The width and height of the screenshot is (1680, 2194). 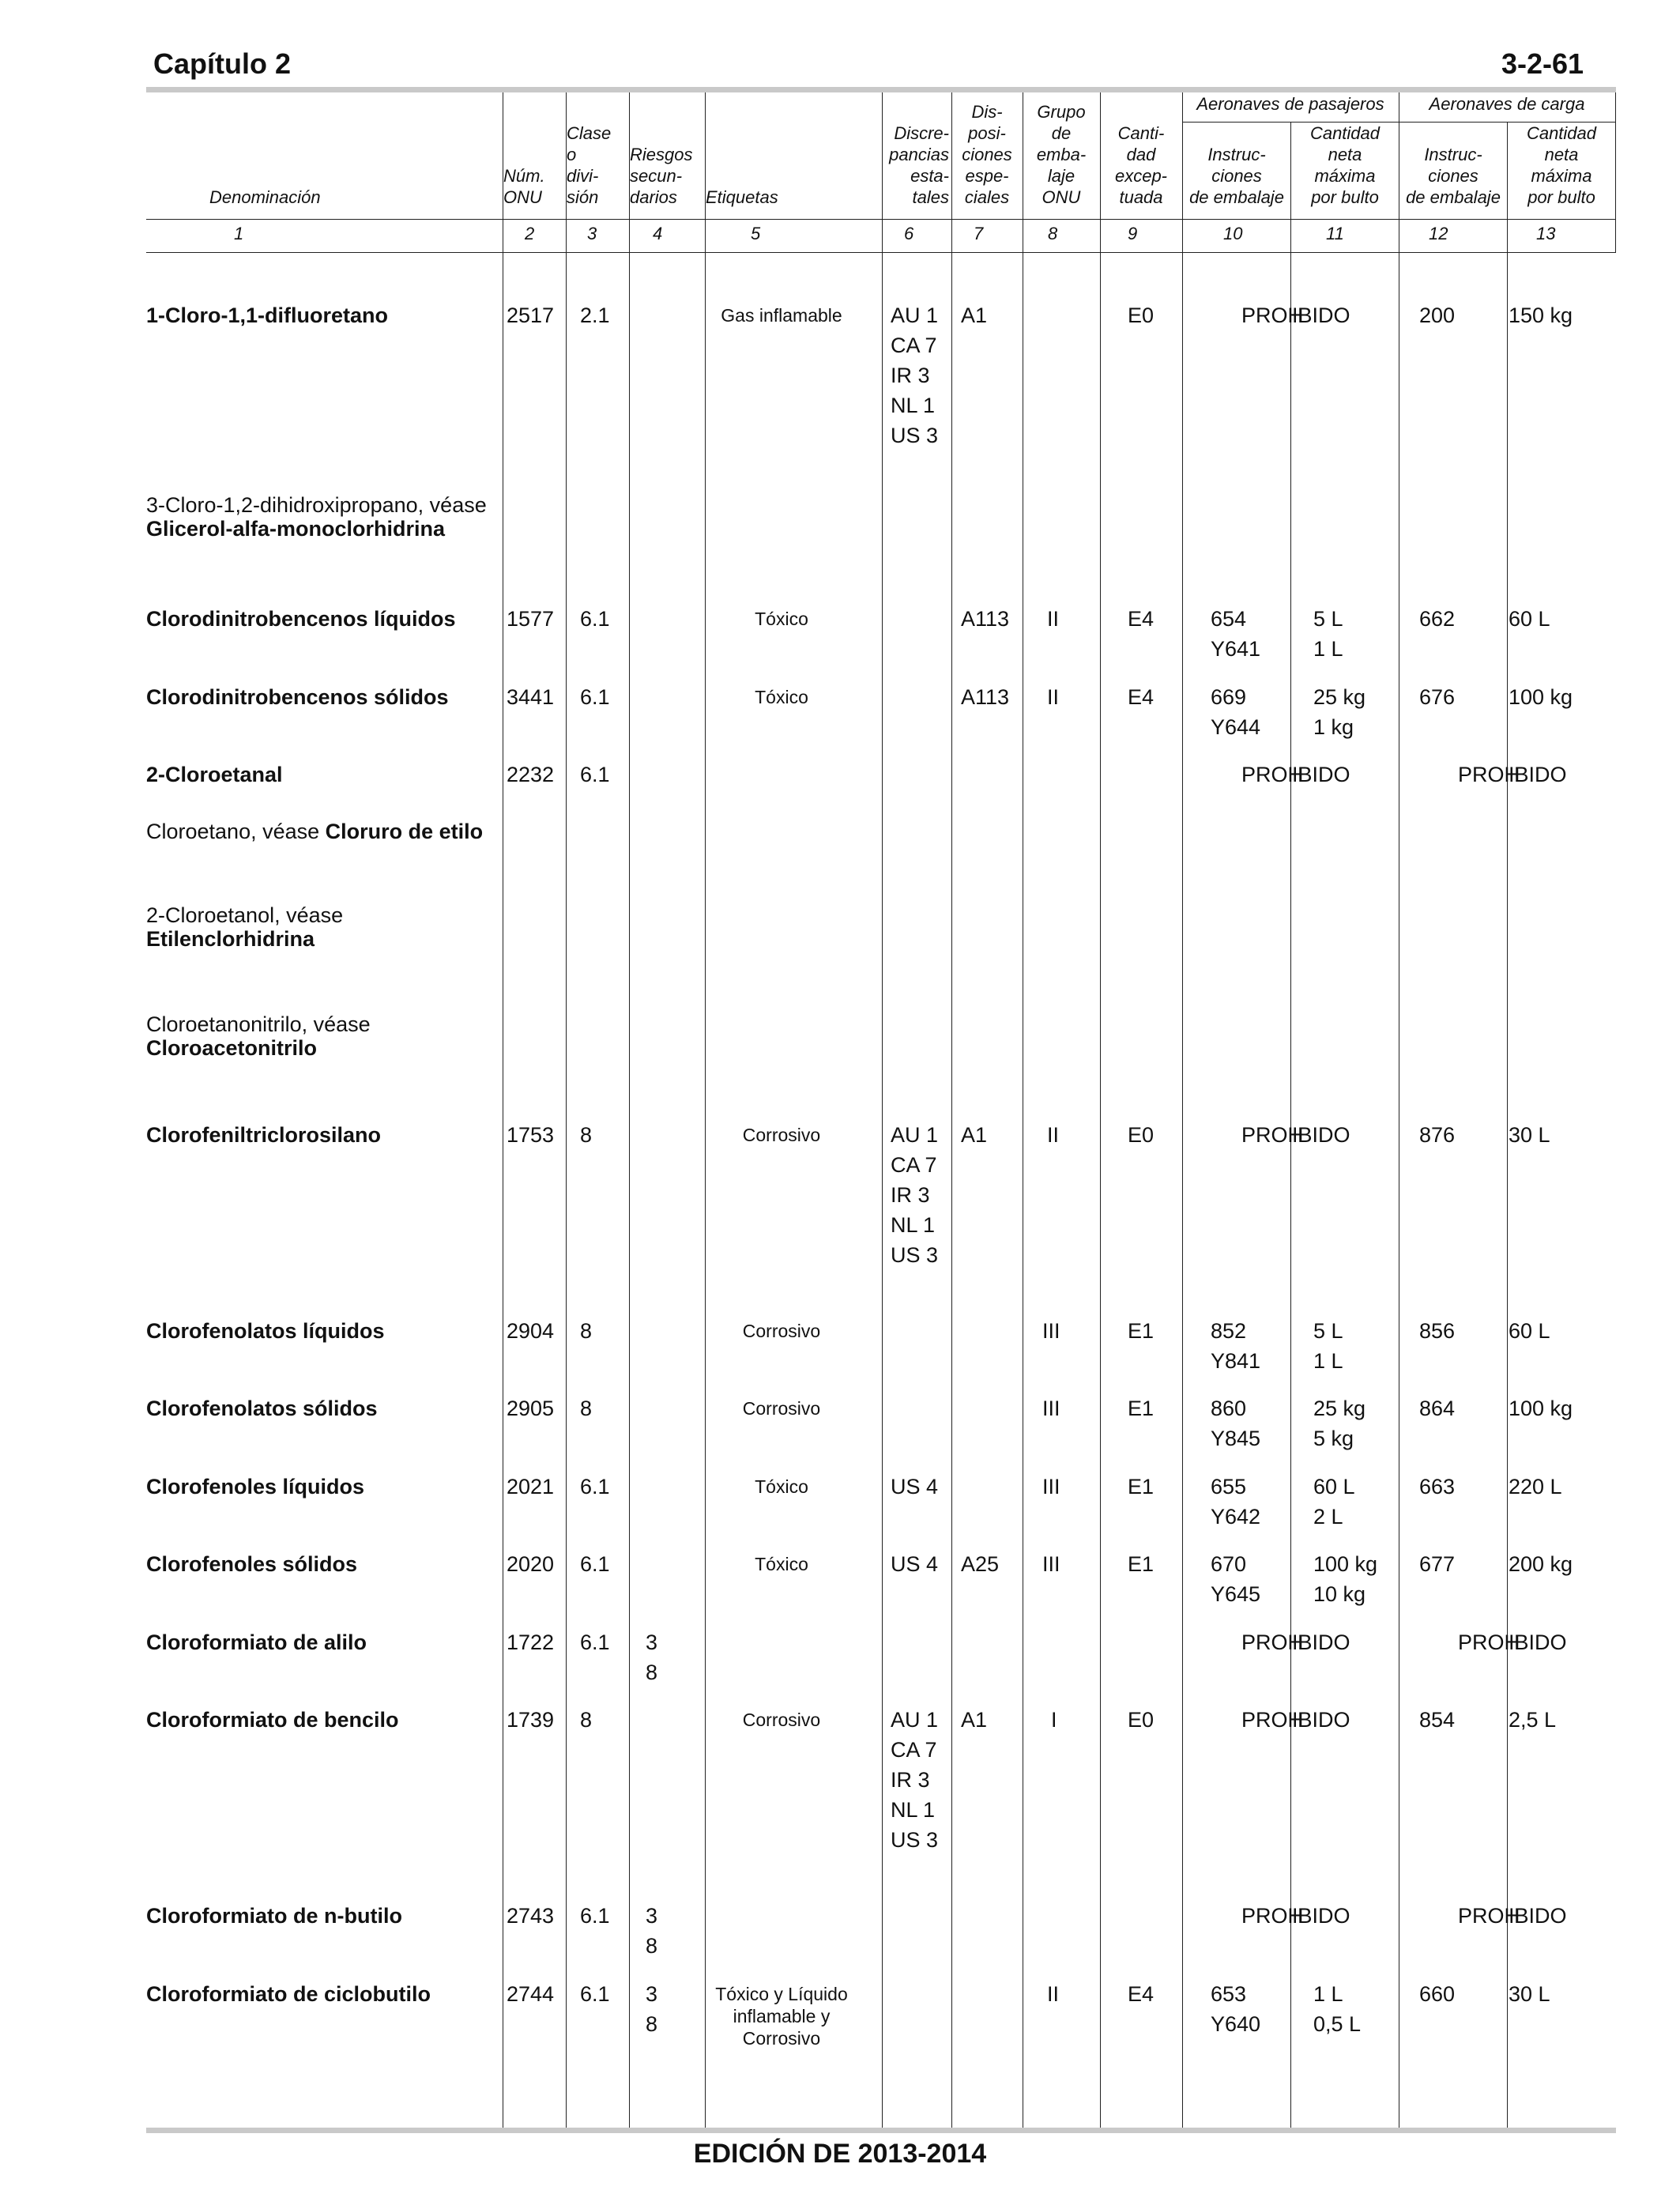 I want to click on substance-name: Clorodinitrobencenos sólidos, so click(x=297, y=697).